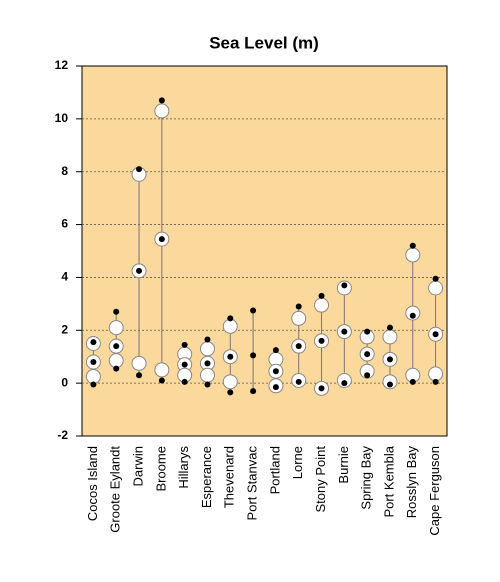 Image resolution: width=500 pixels, height=582 pixels. Describe the element at coordinates (64, 171) in the screenshot. I see `y-tick-label: 8` at that location.